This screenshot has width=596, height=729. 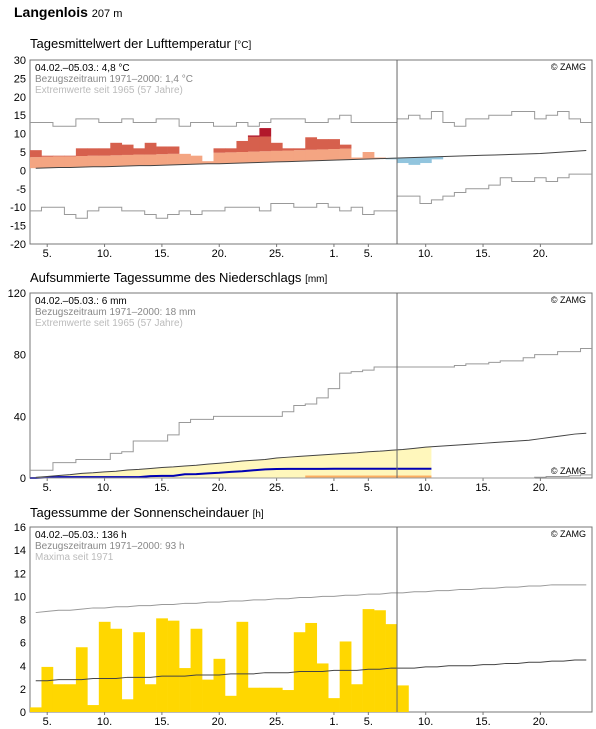 What do you see at coordinates (139, 512) in the screenshot?
I see `sunshine-title-text: Tagessumme der Sonnenscheindauer` at bounding box center [139, 512].